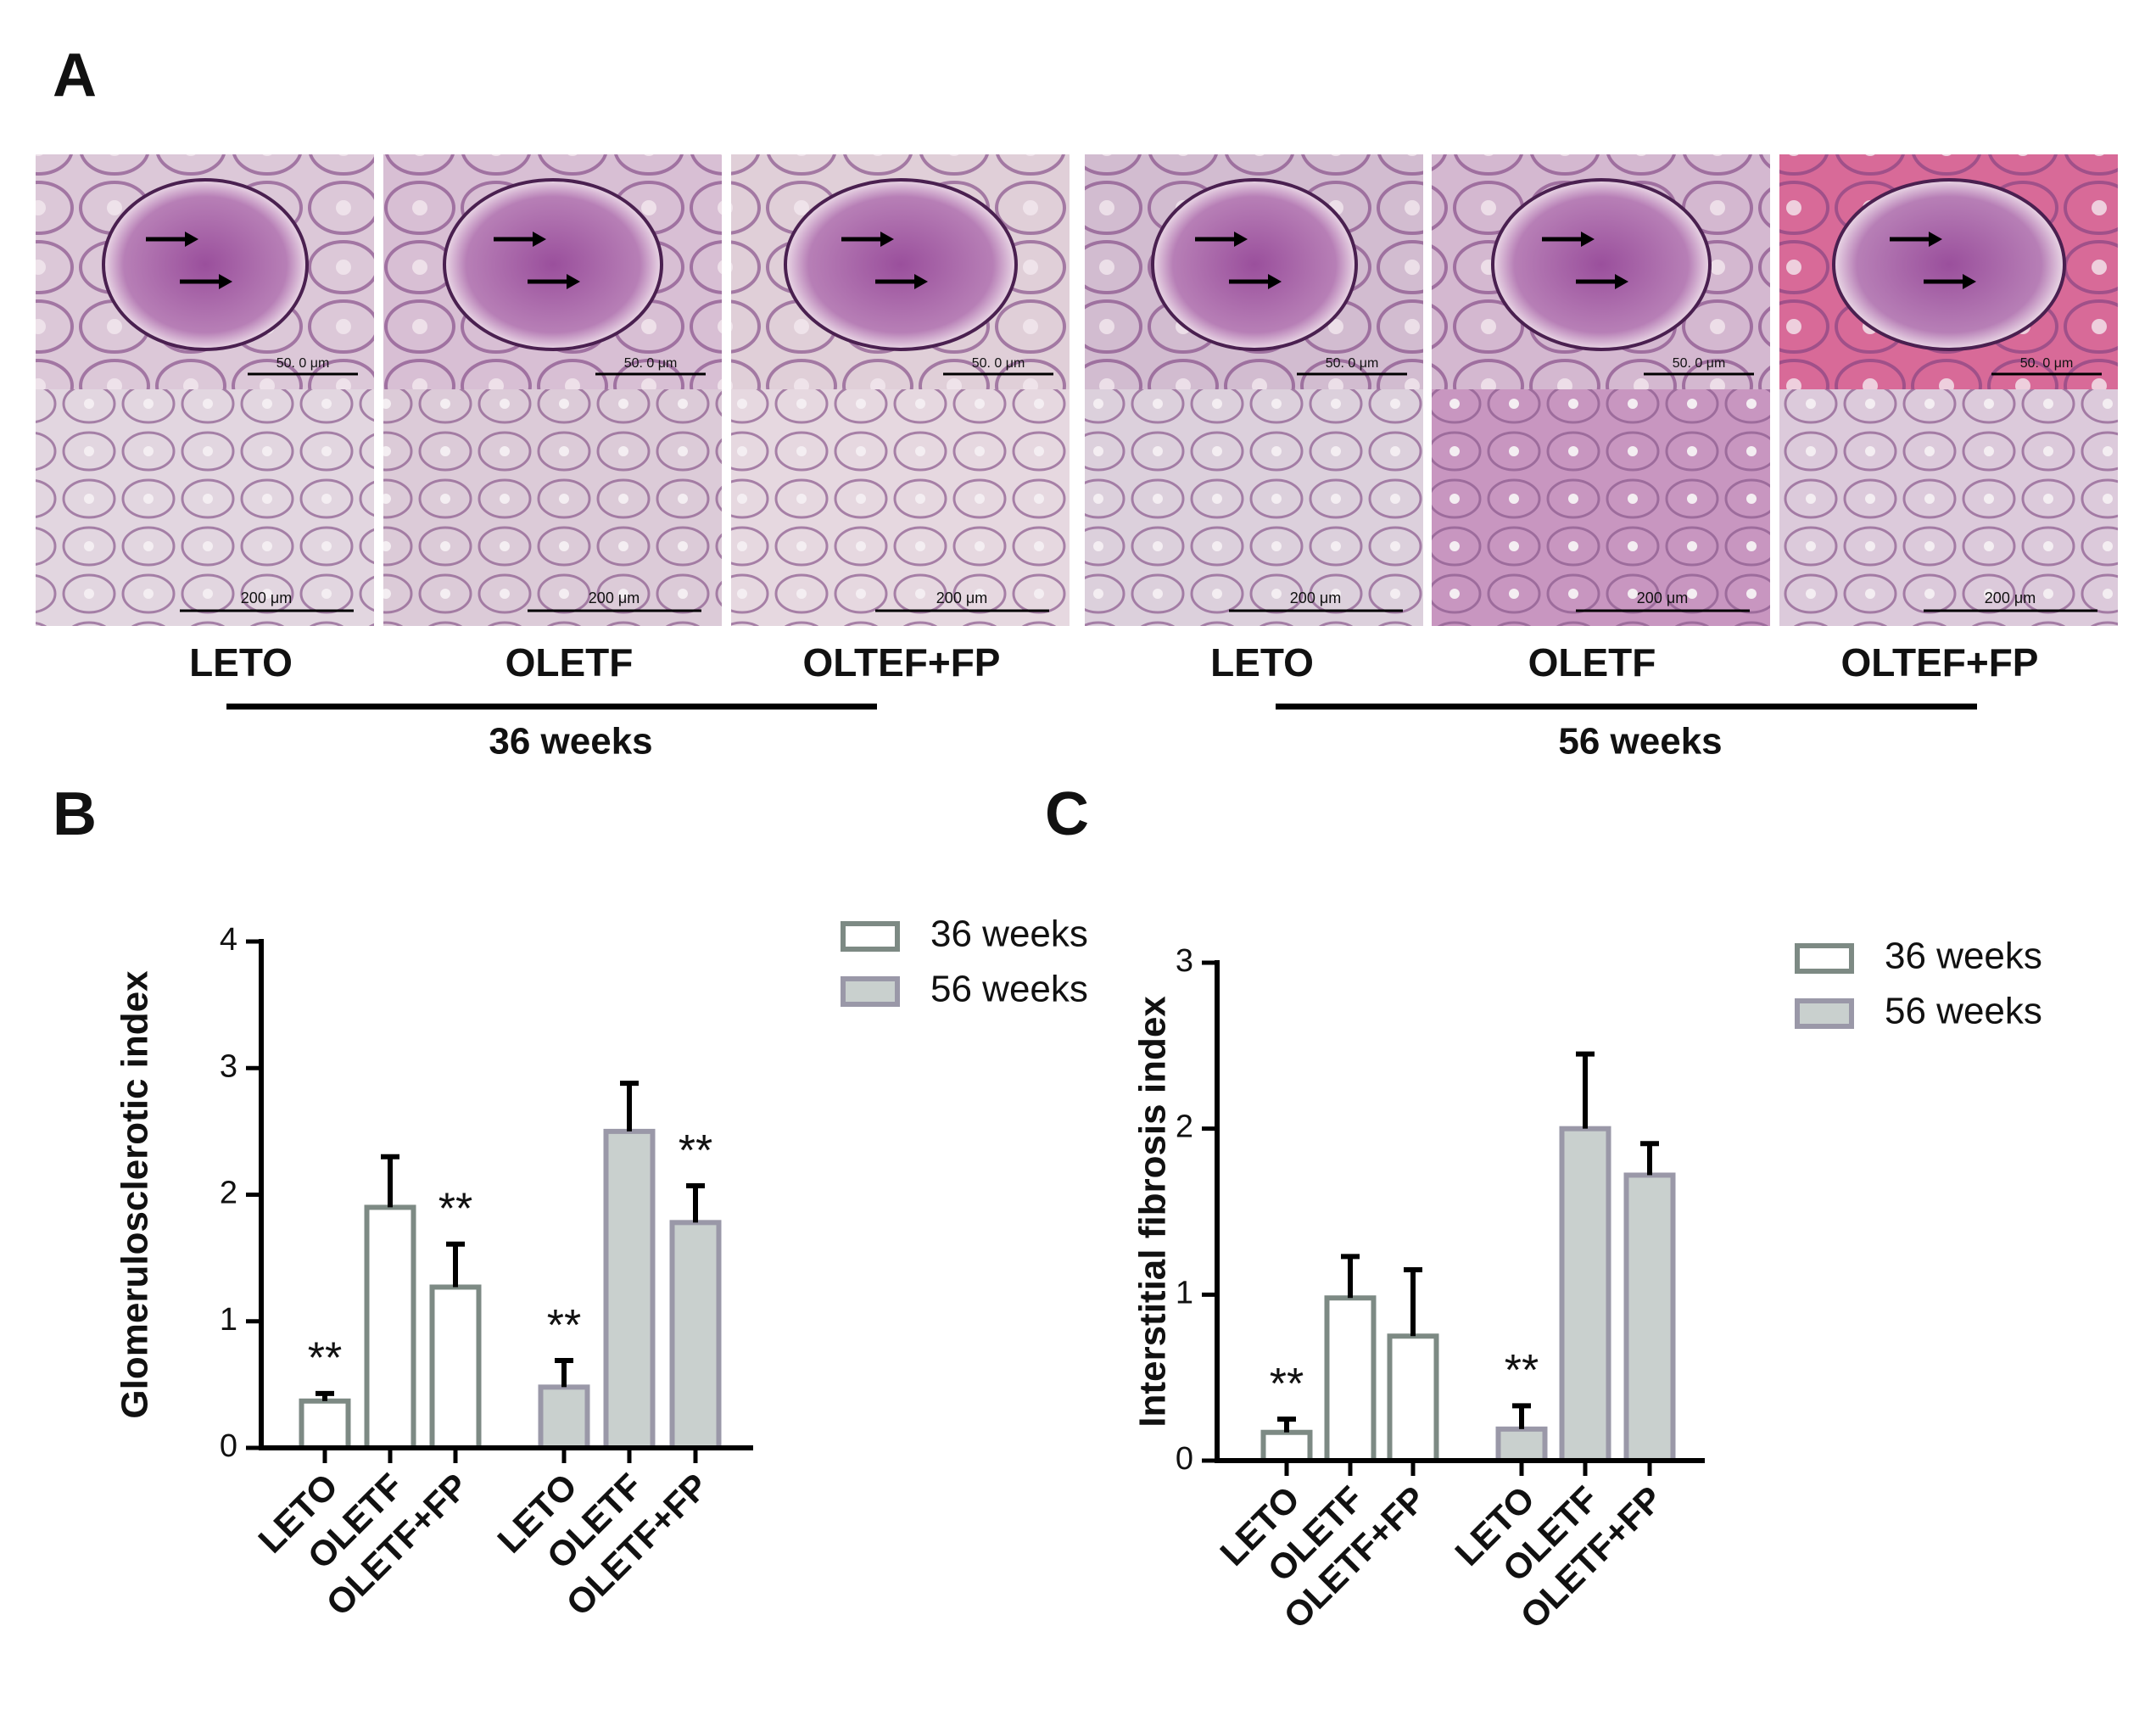  I want to click on panel-letter: C, so click(1067, 814).